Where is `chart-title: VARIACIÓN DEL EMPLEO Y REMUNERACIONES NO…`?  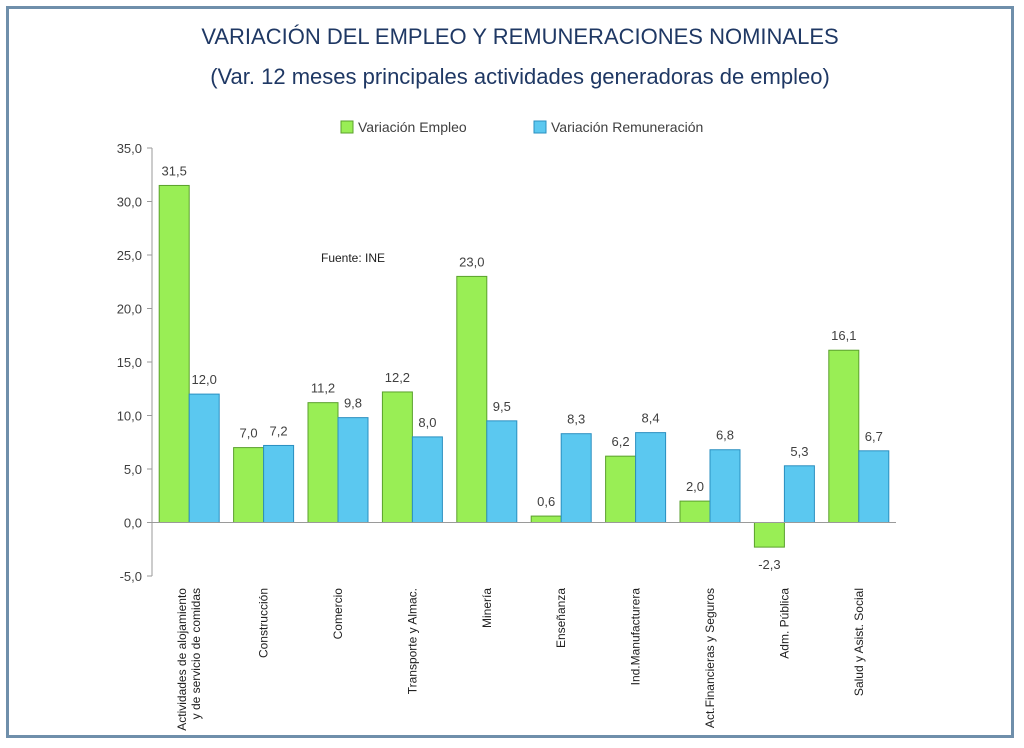
chart-title: VARIACIÓN DEL EMPLEO Y REMUNERACIONES NO… is located at coordinates (519, 36).